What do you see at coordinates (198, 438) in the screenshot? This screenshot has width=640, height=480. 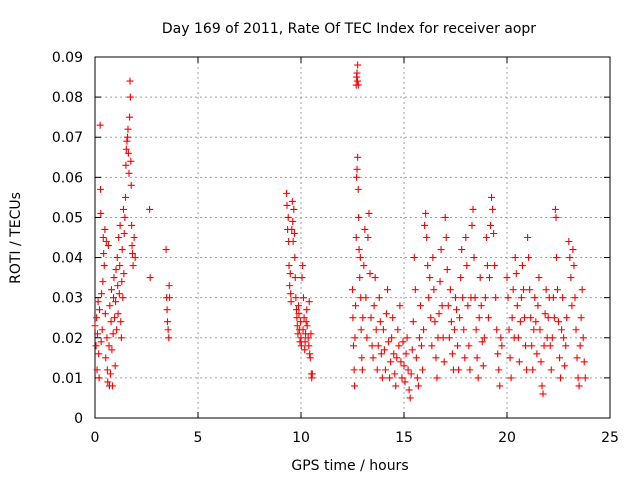 I see `x-tick-label: 5` at bounding box center [198, 438].